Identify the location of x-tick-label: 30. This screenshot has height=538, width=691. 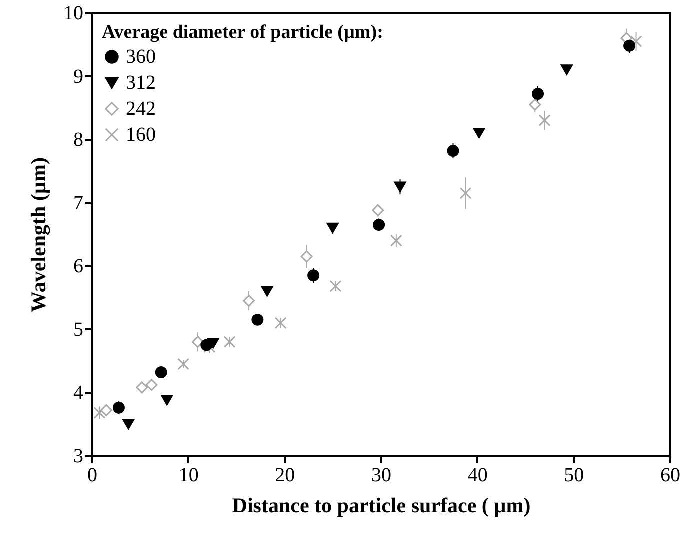
(382, 475).